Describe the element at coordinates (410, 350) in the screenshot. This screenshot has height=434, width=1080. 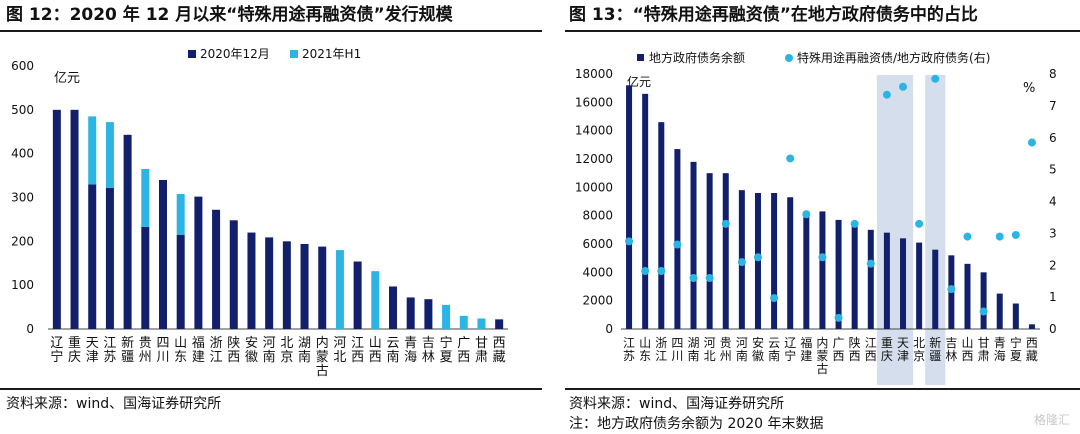
I see `x-tick-label: 青海` at that location.